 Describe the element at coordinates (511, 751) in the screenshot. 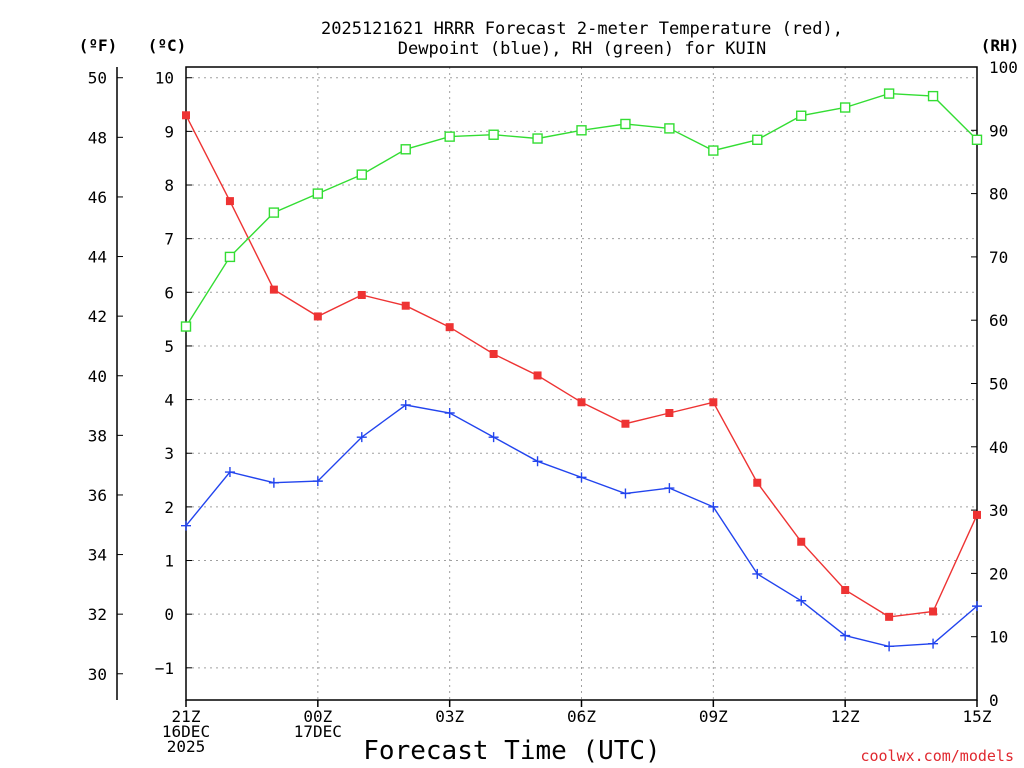

I see `x-axis-label: Forecast Time (UTC)` at that location.